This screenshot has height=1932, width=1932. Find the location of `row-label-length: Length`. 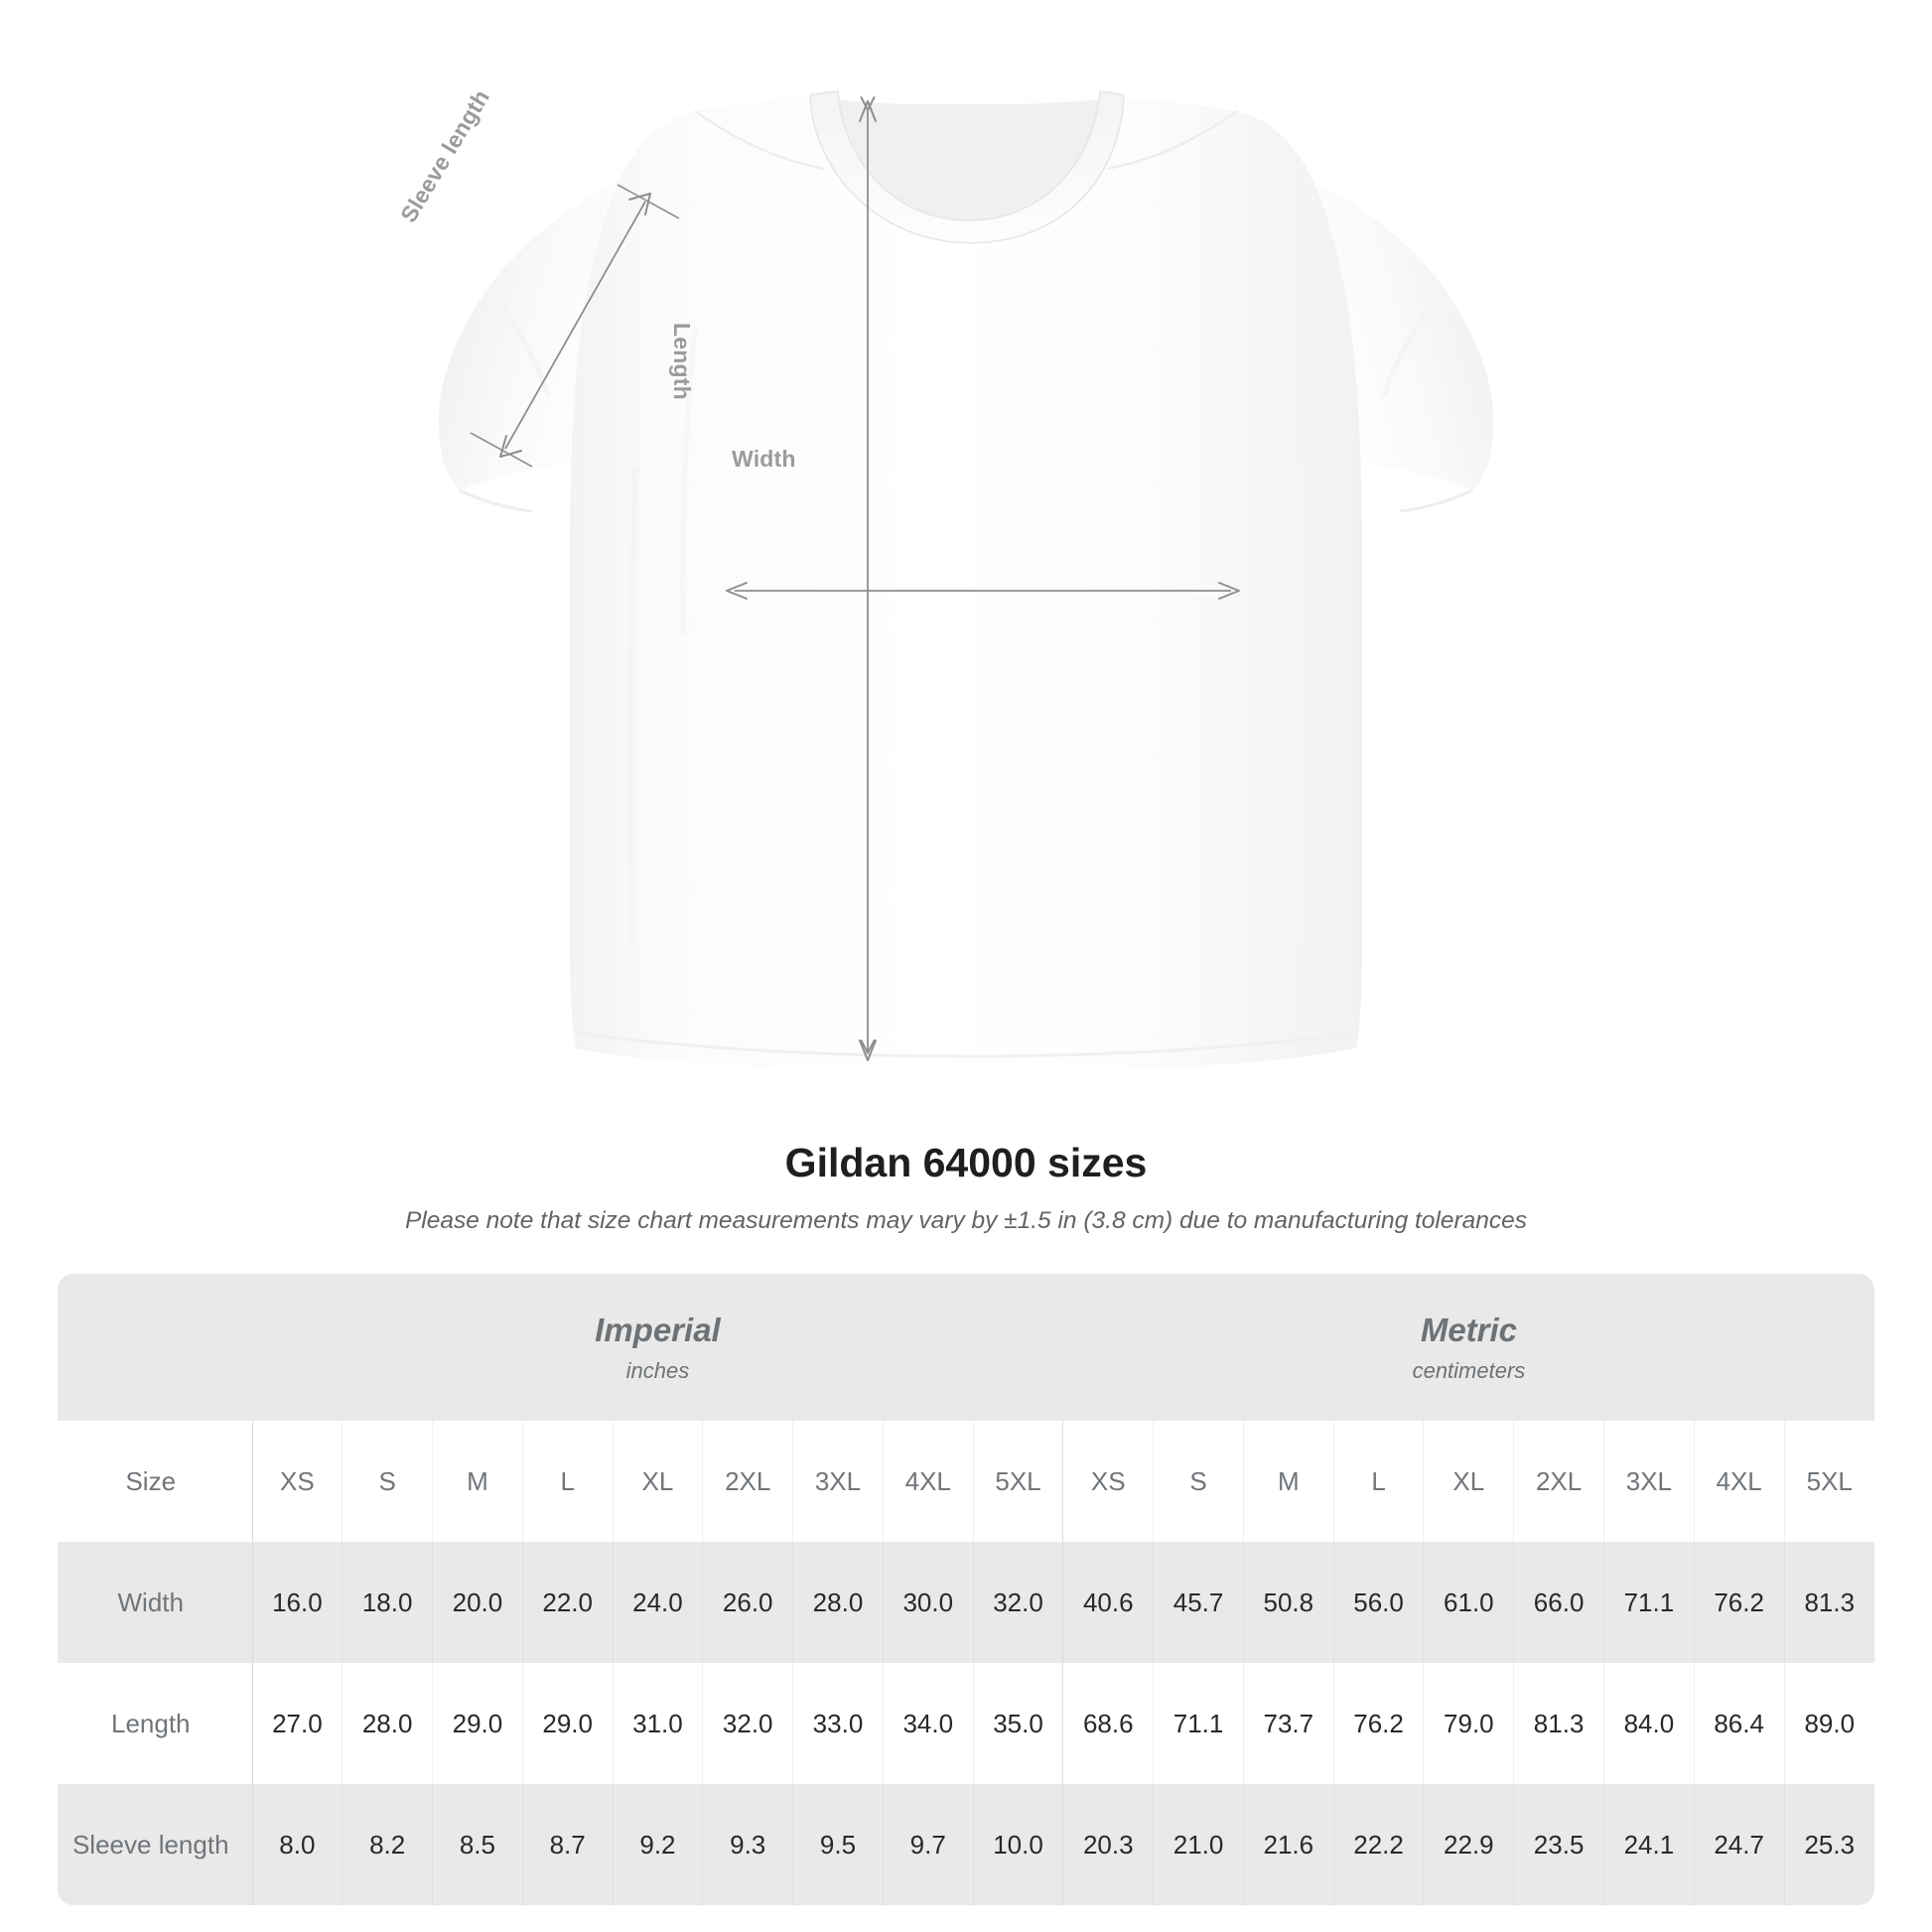

row-label-length: Length is located at coordinates (155, 1724).